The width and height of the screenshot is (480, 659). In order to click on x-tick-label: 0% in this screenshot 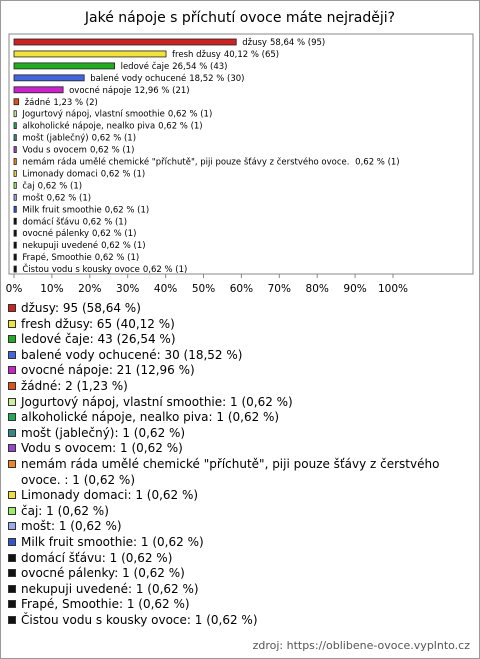, I will do `click(14, 289)`.